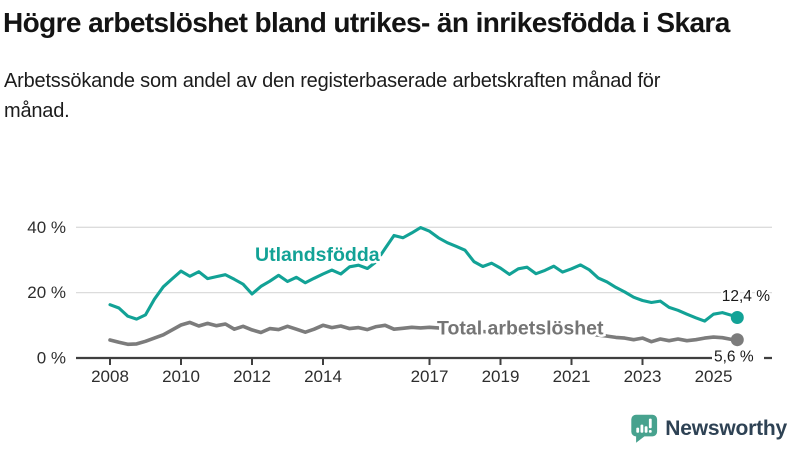 The image size is (800, 450). Describe the element at coordinates (430, 376) in the screenshot. I see `x-tick-label: 2017` at that location.